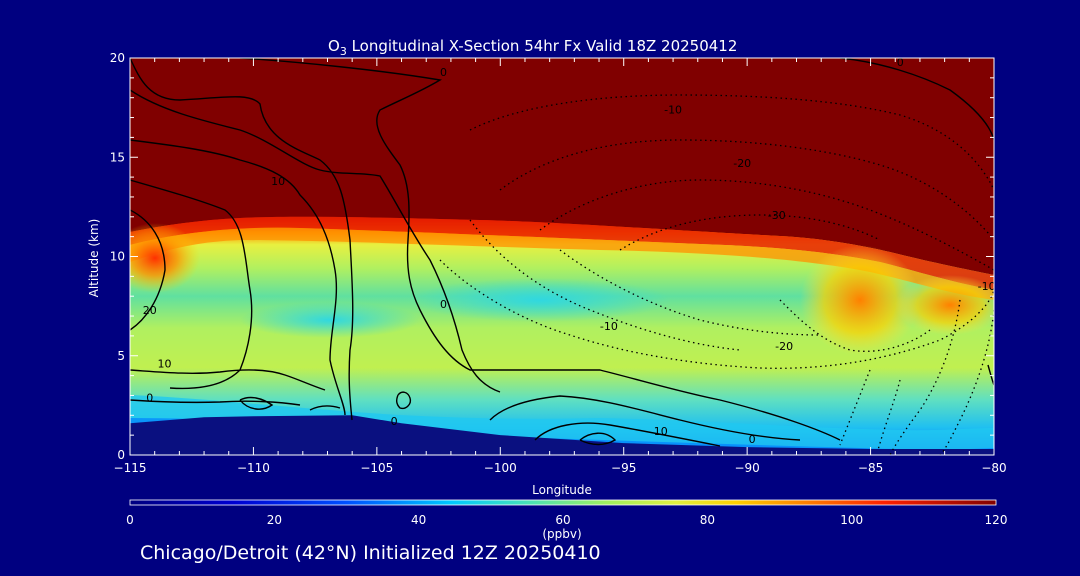  Describe the element at coordinates (562, 435) in the screenshot. I see `terrain` at that location.